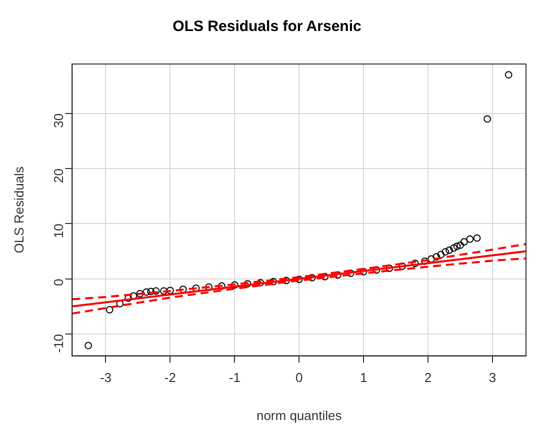 The width and height of the screenshot is (546, 436). Describe the element at coordinates (234, 378) in the screenshot. I see `x-tick-label: -1` at that location.